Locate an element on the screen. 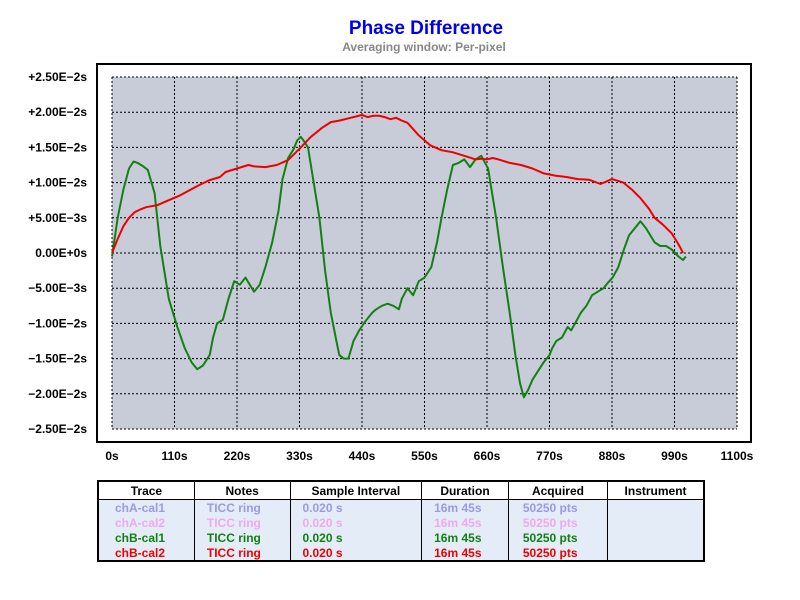 This screenshot has width=800, height=600. legend-row: chB-cal1 TICC ring 0.020 s 16m 45s 50250 pts is located at coordinates (401, 537).